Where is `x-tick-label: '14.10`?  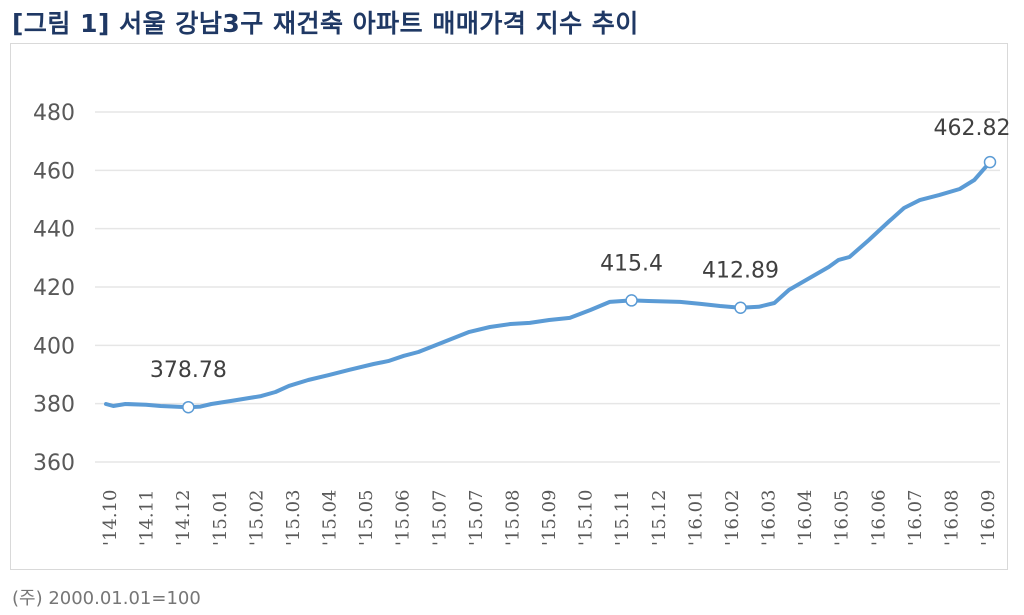 x-tick-label: '14.10 is located at coordinates (110, 518).